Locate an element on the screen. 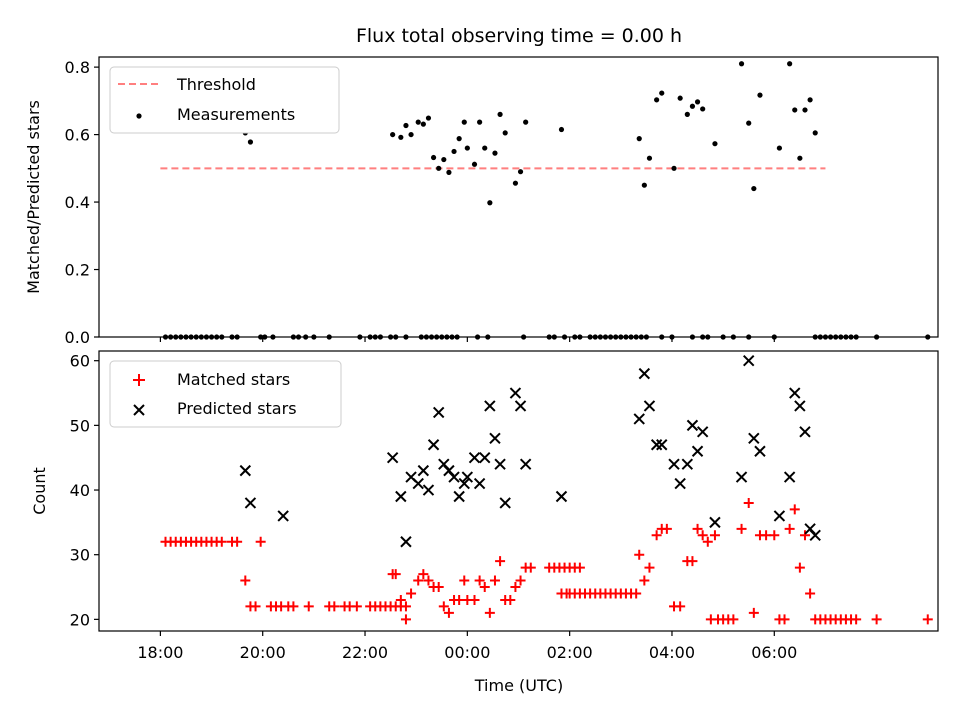  bottom-legend-box is located at coordinates (225, 394).